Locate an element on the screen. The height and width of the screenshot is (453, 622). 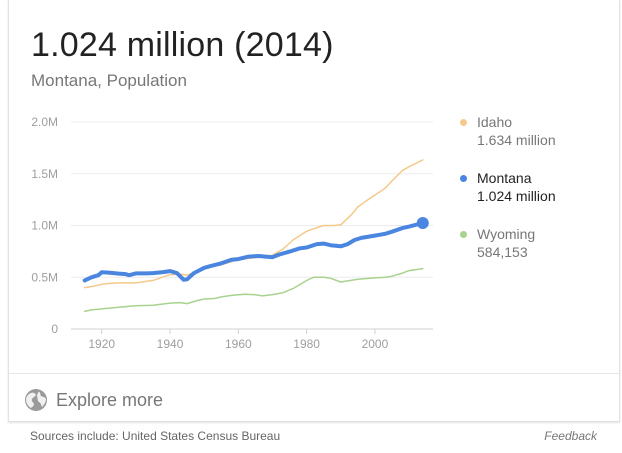
legend-item-wyoming: Wyoming 584,153 is located at coordinates (536, 243).